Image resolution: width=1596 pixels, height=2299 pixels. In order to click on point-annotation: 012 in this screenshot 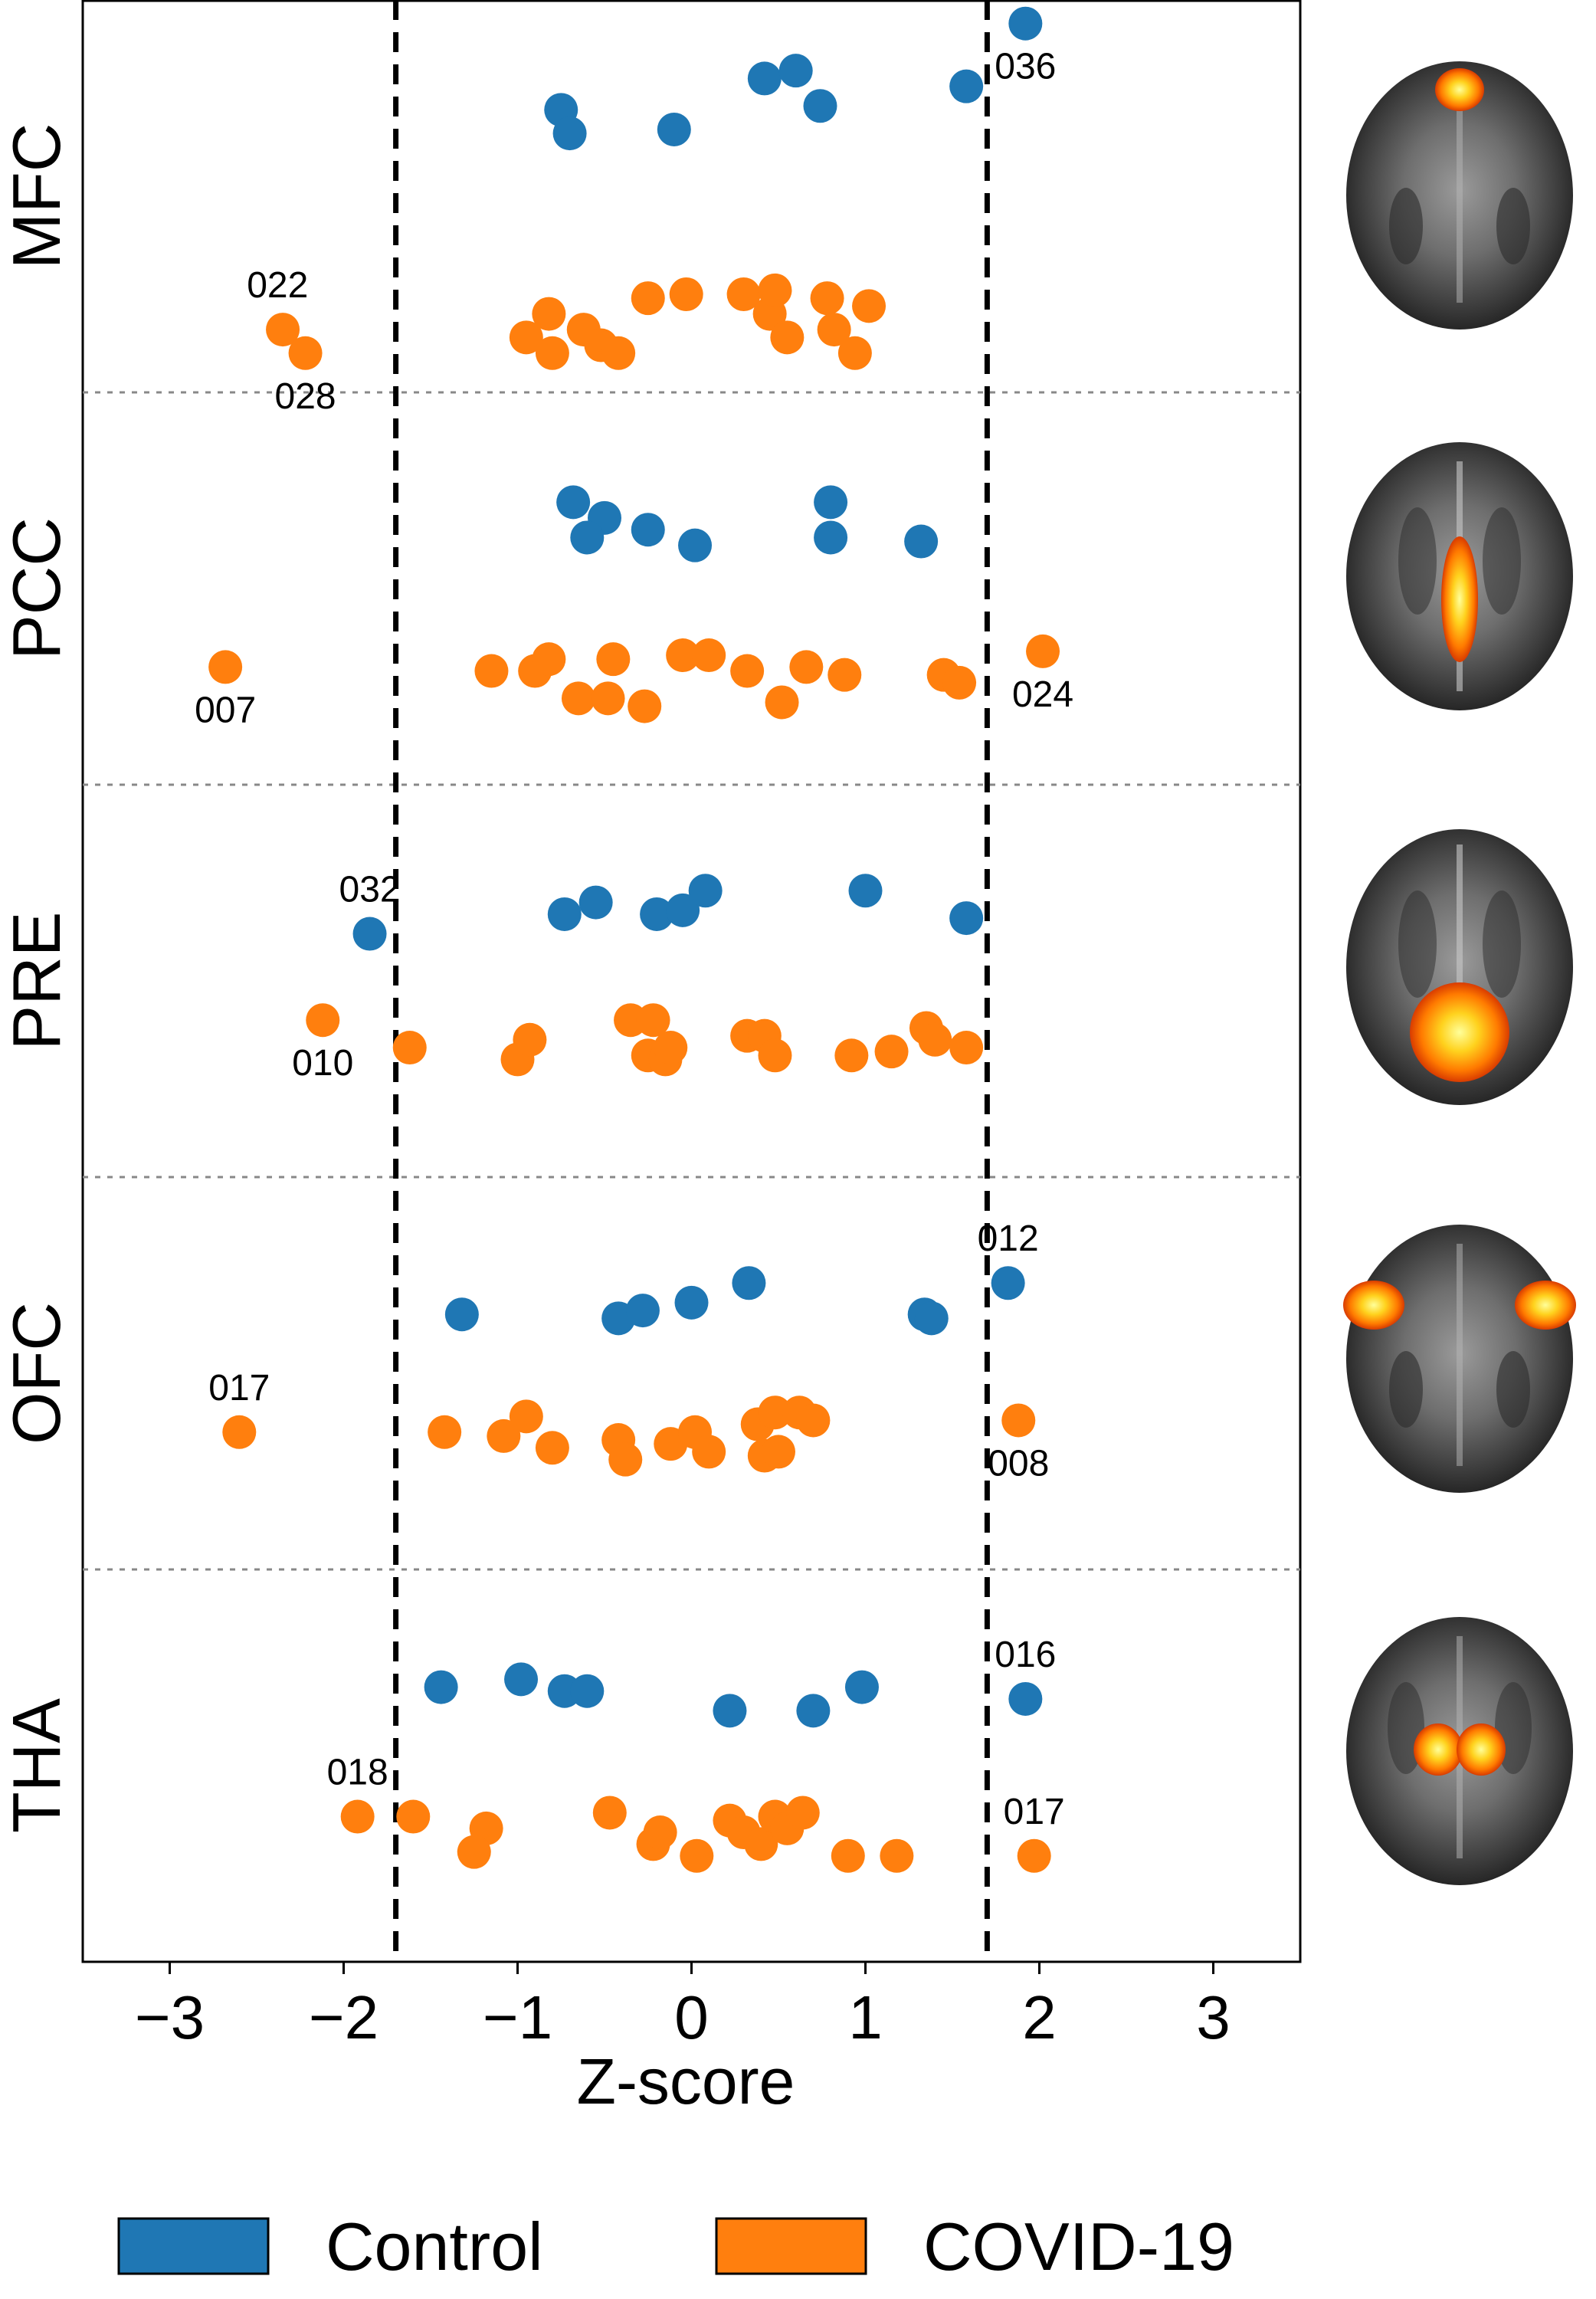, I will do `click(1009, 1238)`.